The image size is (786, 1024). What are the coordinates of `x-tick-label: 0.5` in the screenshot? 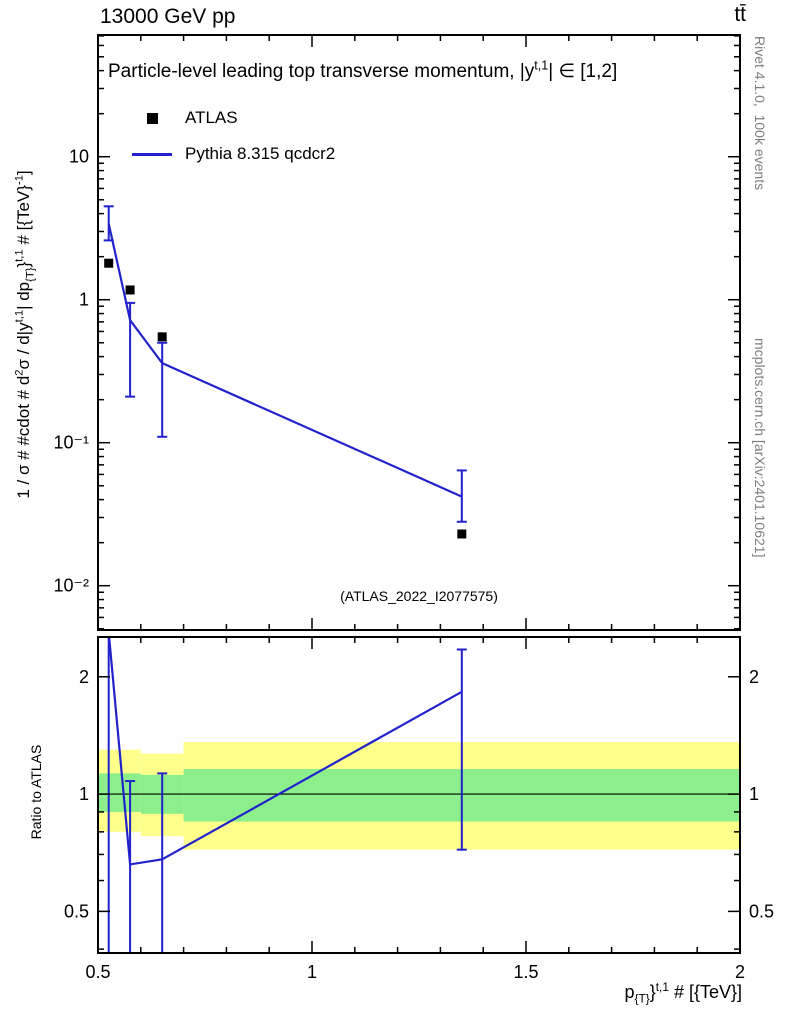 It's located at (97, 972).